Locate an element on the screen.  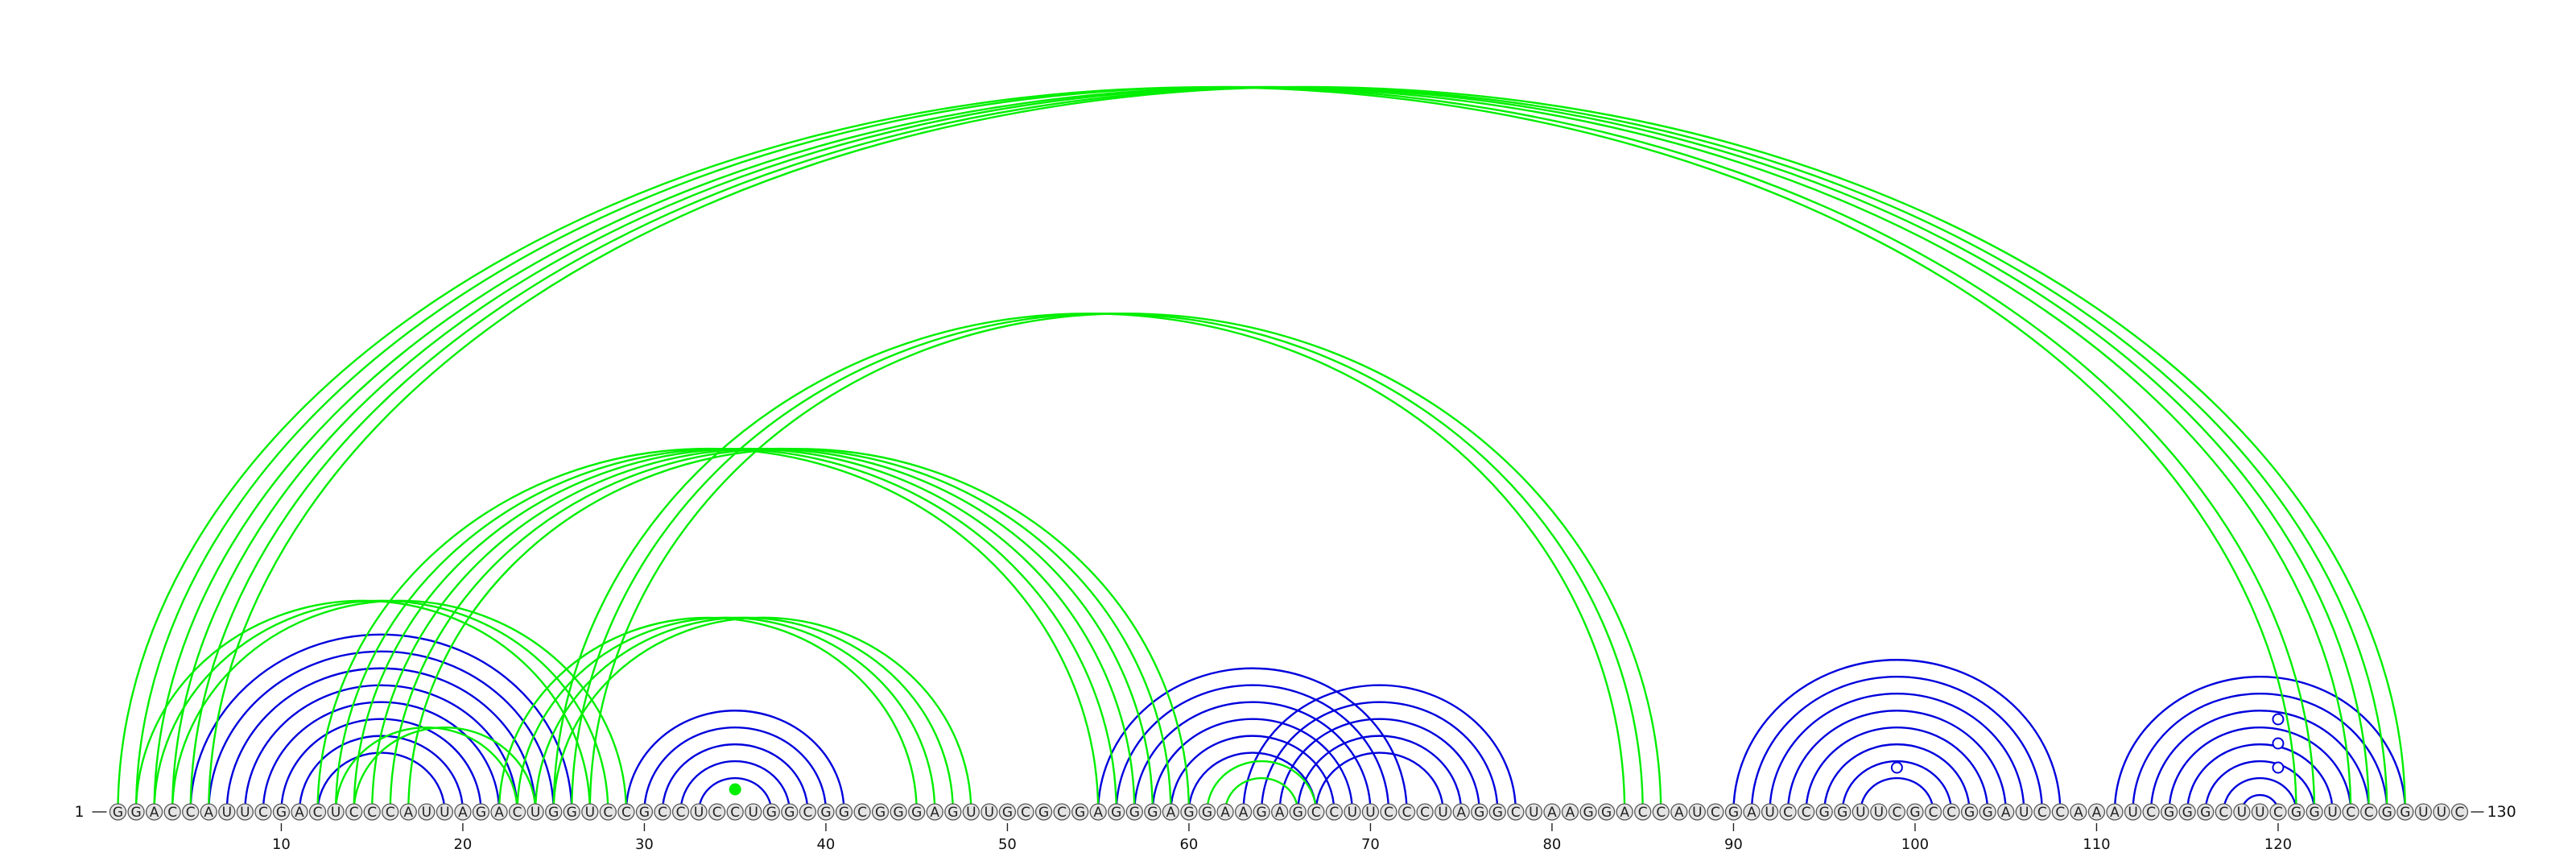
nucleotide-letter: A is located at coordinates (299, 813).